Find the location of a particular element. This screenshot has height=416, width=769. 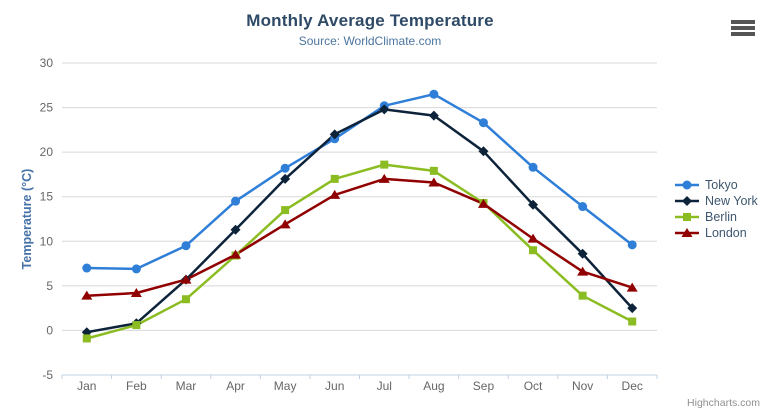

y-axis-tick-label: 10 is located at coordinates (47, 241).